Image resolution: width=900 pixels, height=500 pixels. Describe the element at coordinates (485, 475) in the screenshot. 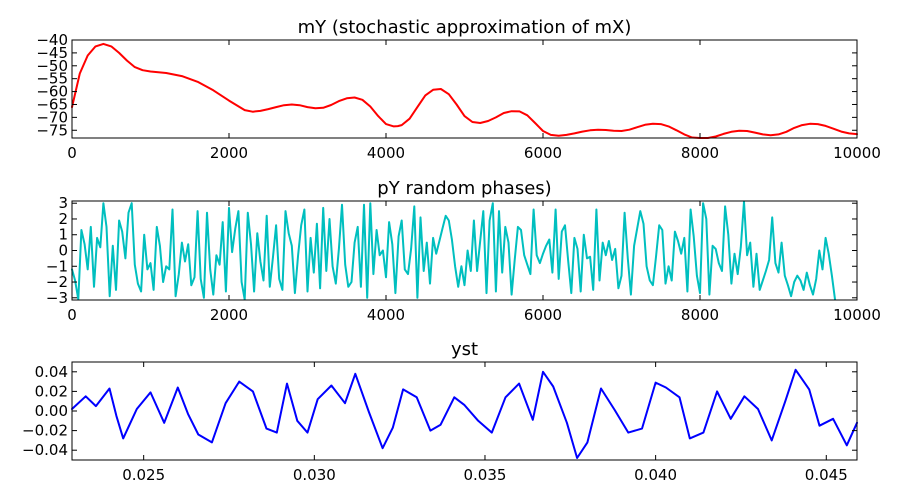

I see `yst-x-tick-label: 0.035` at that location.